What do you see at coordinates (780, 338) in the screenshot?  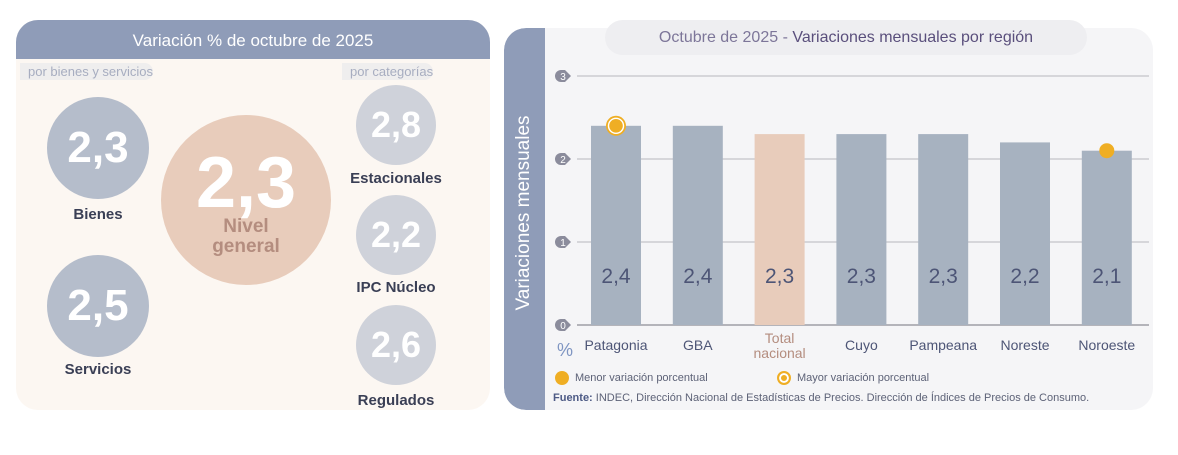 I see `category-label: Total` at bounding box center [780, 338].